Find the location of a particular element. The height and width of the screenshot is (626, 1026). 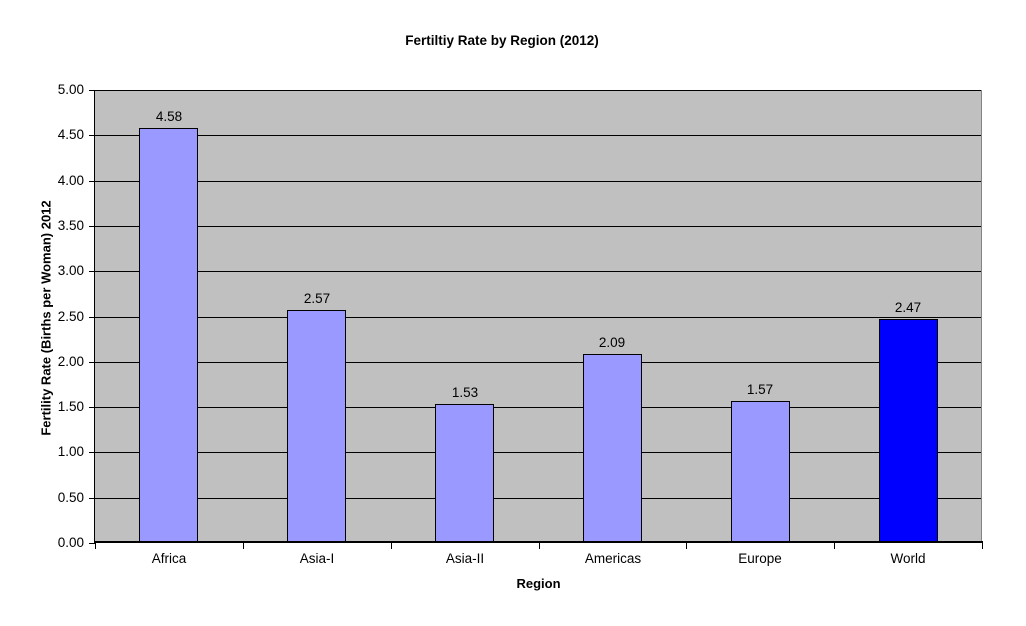

bar-value-label: 2.57 is located at coordinates (317, 298).